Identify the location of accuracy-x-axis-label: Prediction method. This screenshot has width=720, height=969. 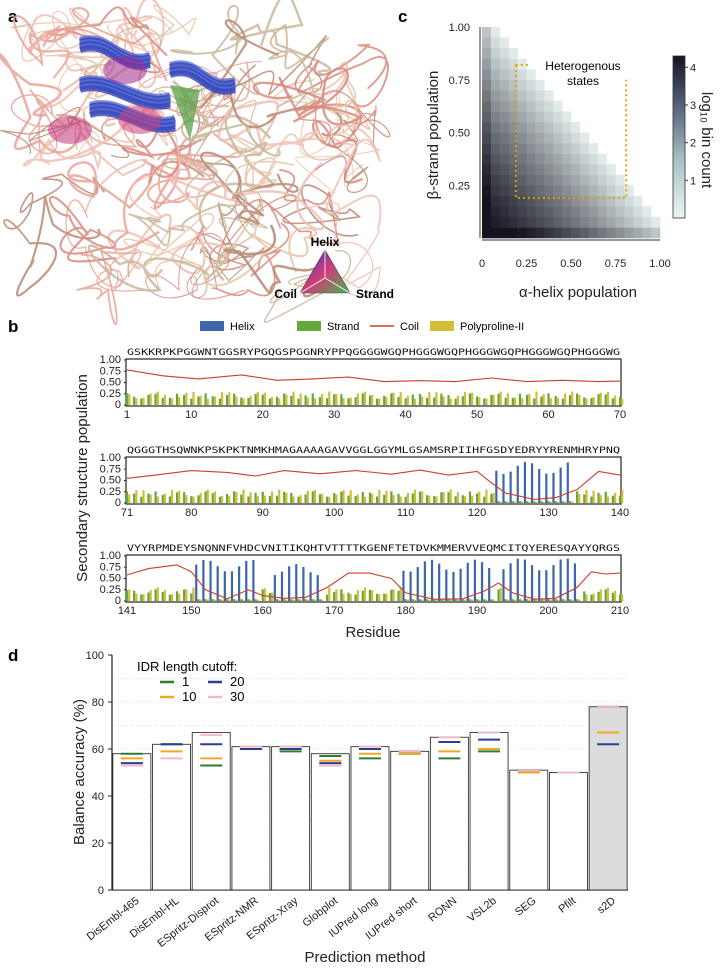
(365, 957).